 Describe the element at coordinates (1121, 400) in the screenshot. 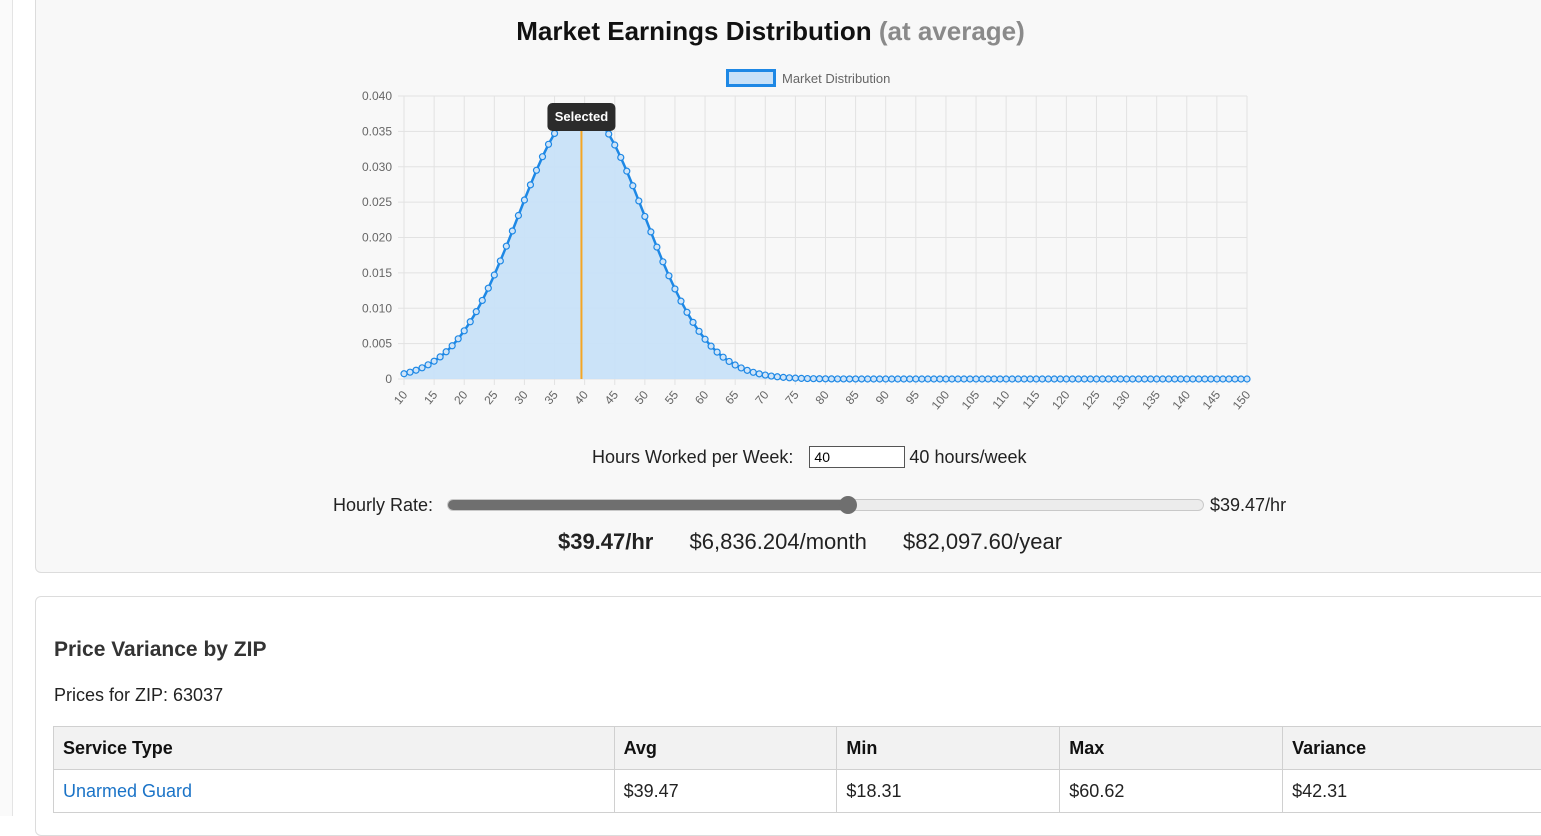

I see `x-tick-label: 130` at that location.